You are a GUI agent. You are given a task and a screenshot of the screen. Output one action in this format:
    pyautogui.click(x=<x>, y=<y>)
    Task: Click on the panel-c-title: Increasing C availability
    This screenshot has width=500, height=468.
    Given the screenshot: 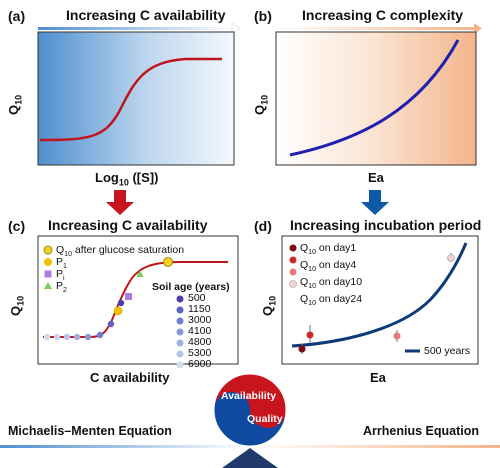 What is the action you would take?
    pyautogui.click(x=128, y=225)
    